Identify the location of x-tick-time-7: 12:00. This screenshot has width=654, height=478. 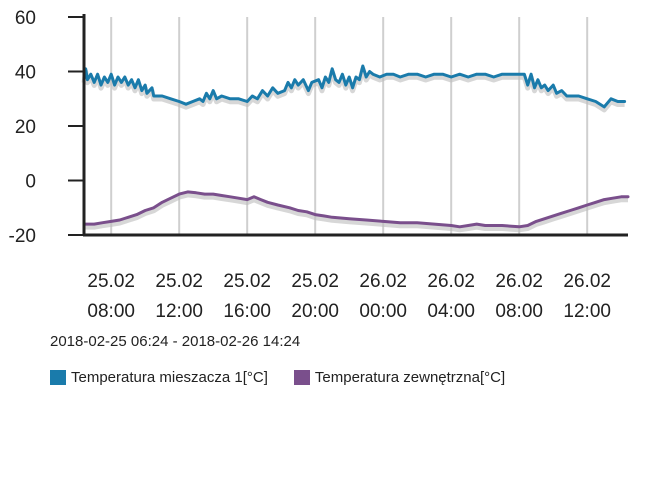
(587, 311).